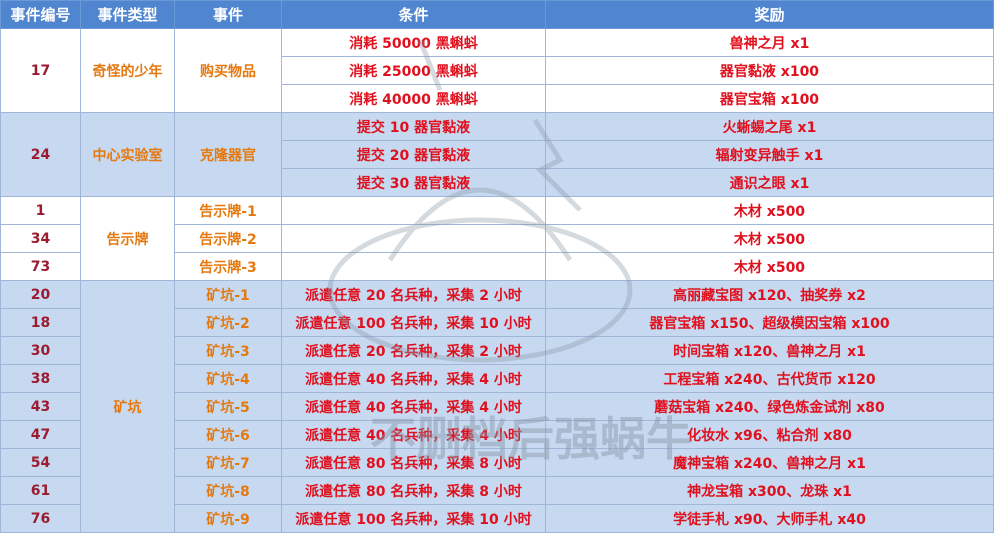  Describe the element at coordinates (228, 378) in the screenshot. I see `event-name-cell: 矿坑-4` at that location.